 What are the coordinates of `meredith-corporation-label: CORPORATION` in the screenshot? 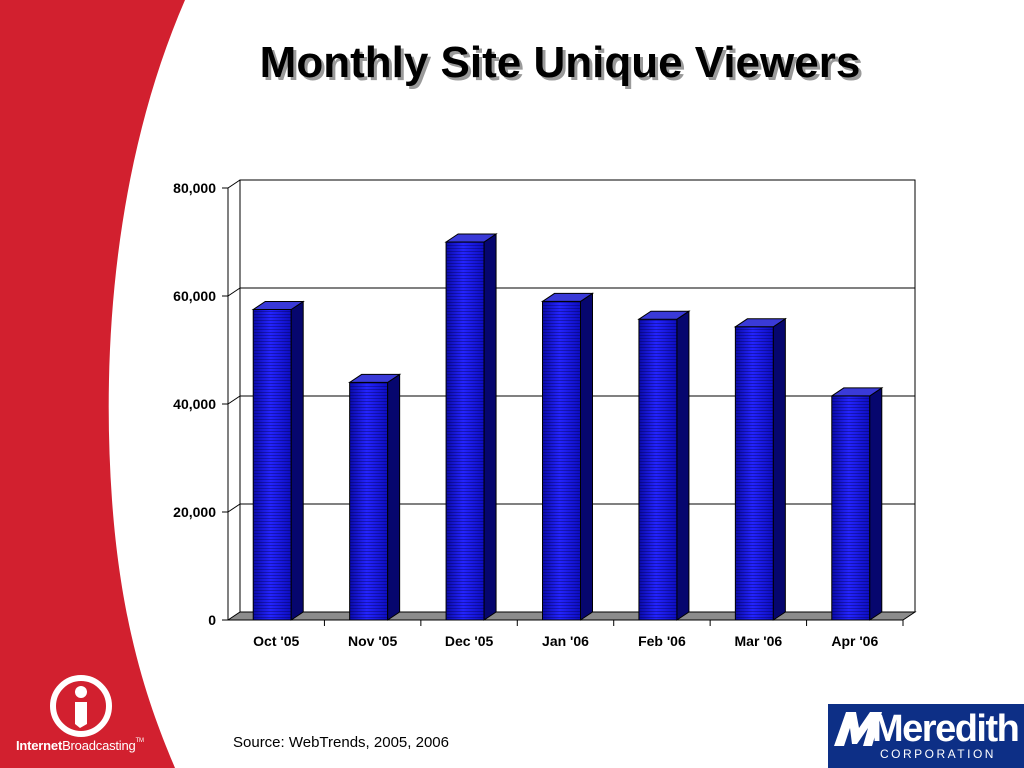 It's located at (938, 754).